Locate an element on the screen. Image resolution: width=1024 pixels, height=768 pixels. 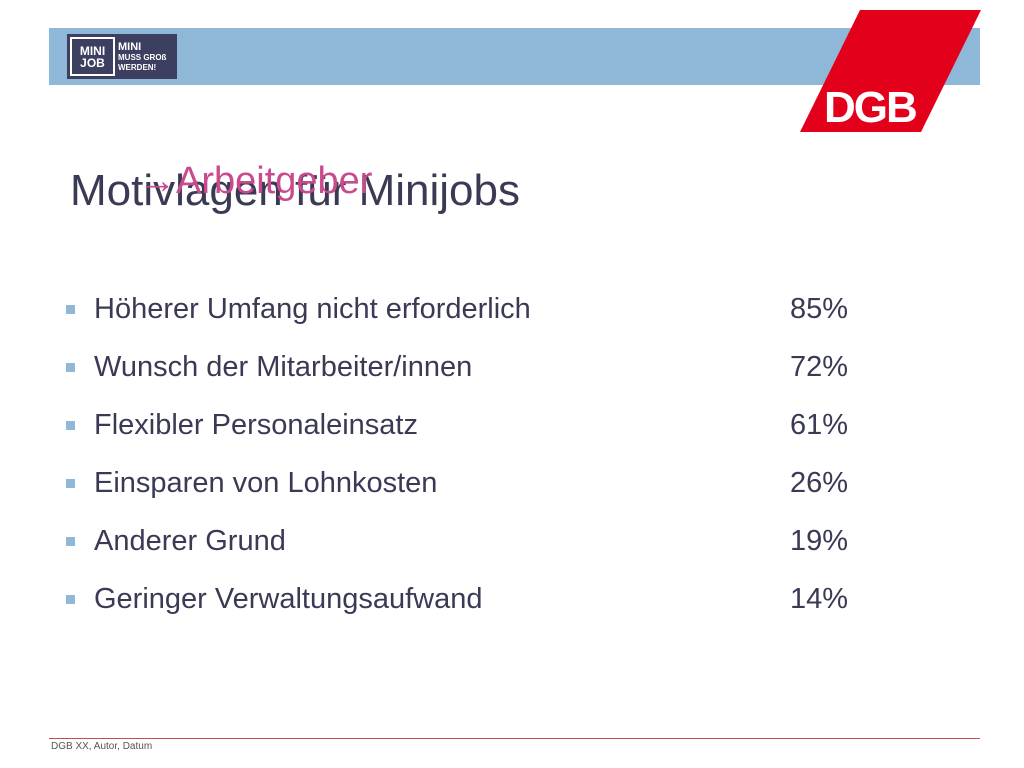
item-label: Flexibler Personaleinsatz is located at coordinates (256, 424).